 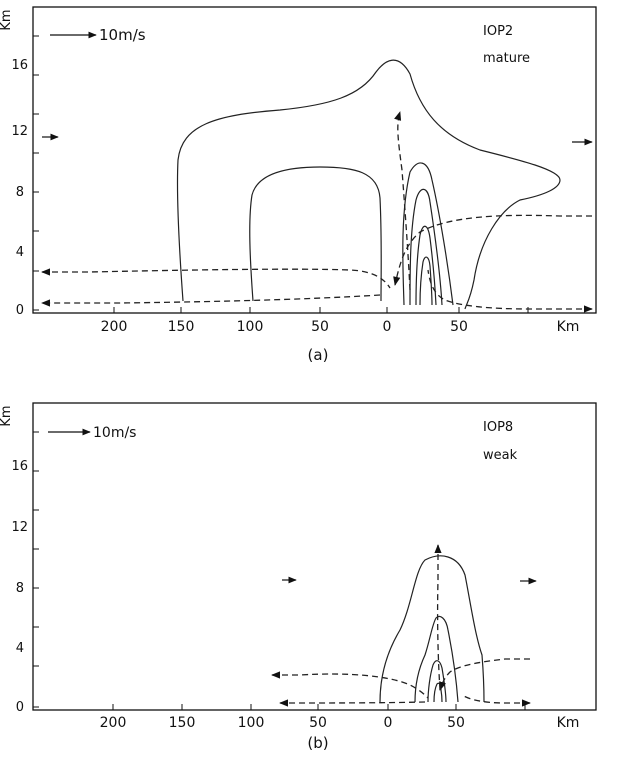 I want to click on contour-mid, so click(x=436, y=659).